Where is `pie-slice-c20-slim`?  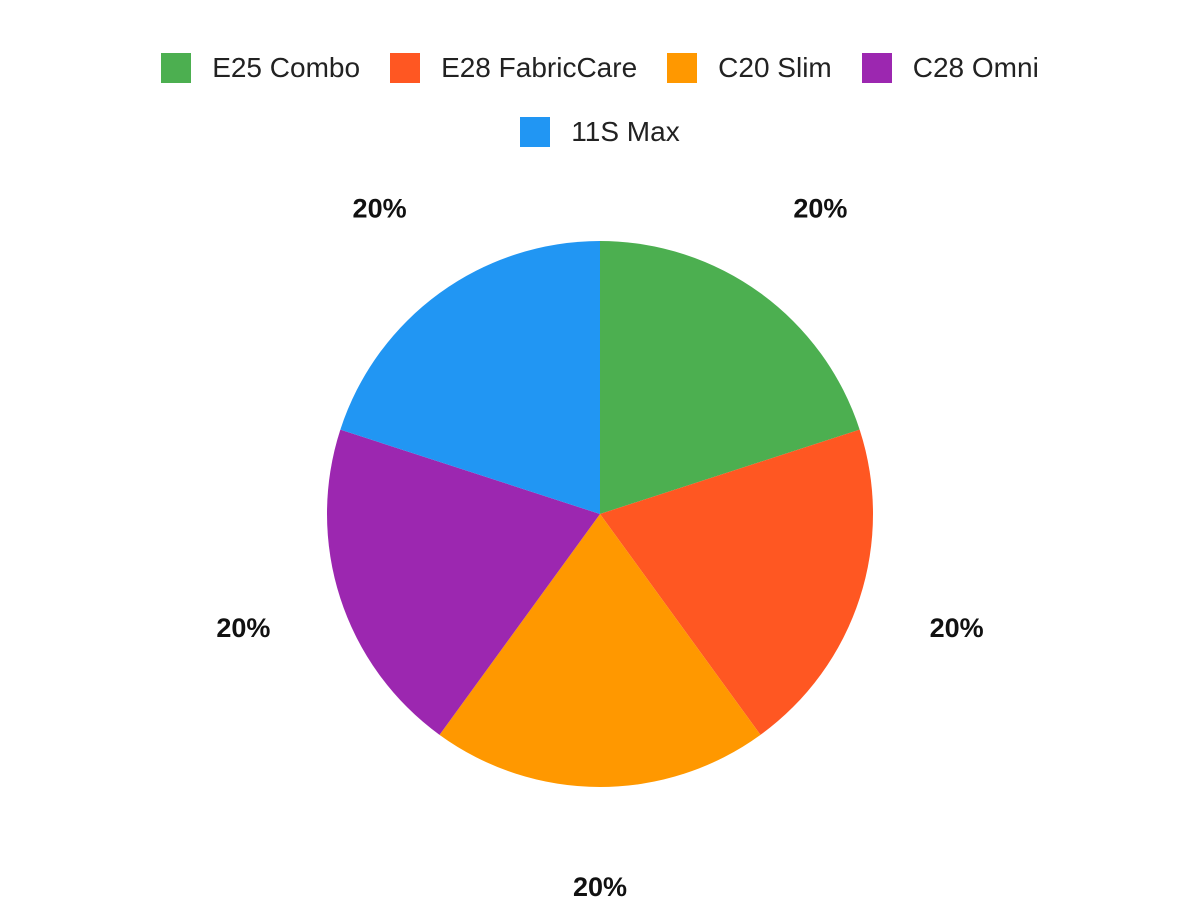
pie-slice-c20-slim is located at coordinates (600, 650).